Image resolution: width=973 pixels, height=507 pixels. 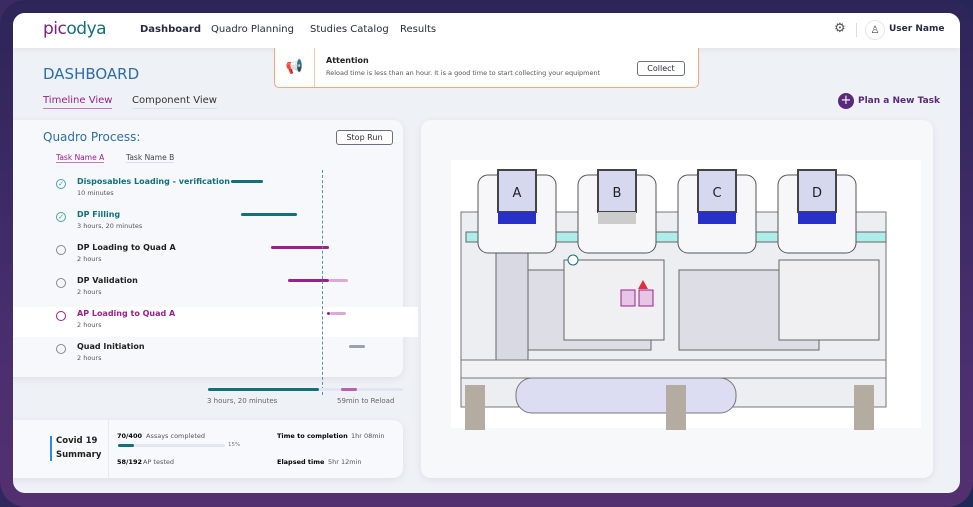 I want to click on nav-dashboard: Dashboard, so click(x=170, y=29).